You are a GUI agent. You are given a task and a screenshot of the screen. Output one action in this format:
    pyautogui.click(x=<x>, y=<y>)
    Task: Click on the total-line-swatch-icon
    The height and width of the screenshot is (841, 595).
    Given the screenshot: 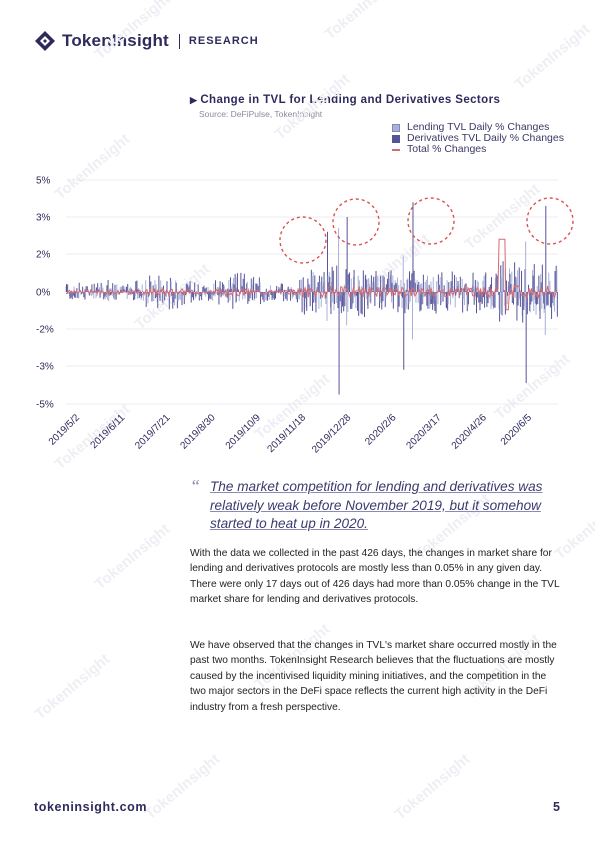 What is the action you would take?
    pyautogui.click(x=396, y=149)
    